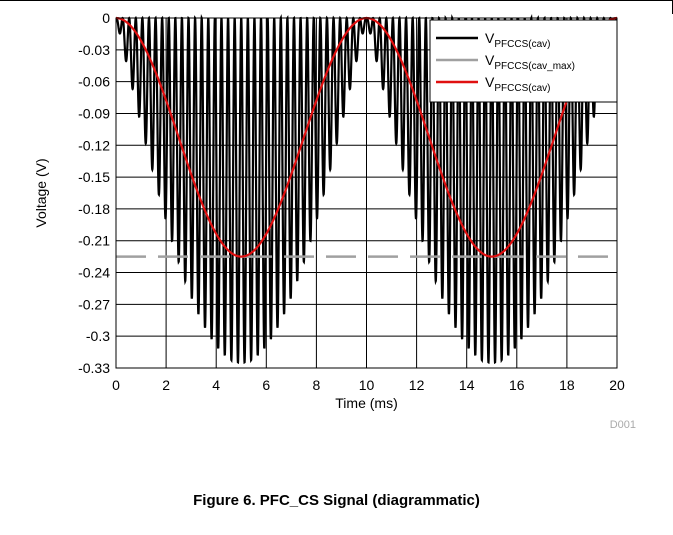  Describe the element at coordinates (216, 385) in the screenshot. I see `x-tick-label: 4` at that location.